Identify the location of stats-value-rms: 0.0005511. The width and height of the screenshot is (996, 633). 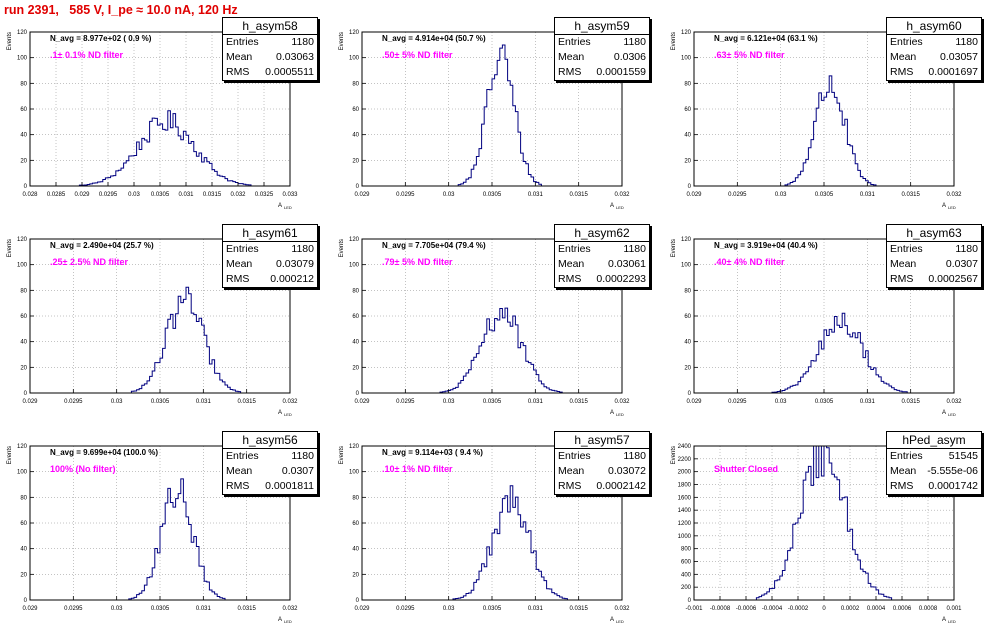
(289, 72).